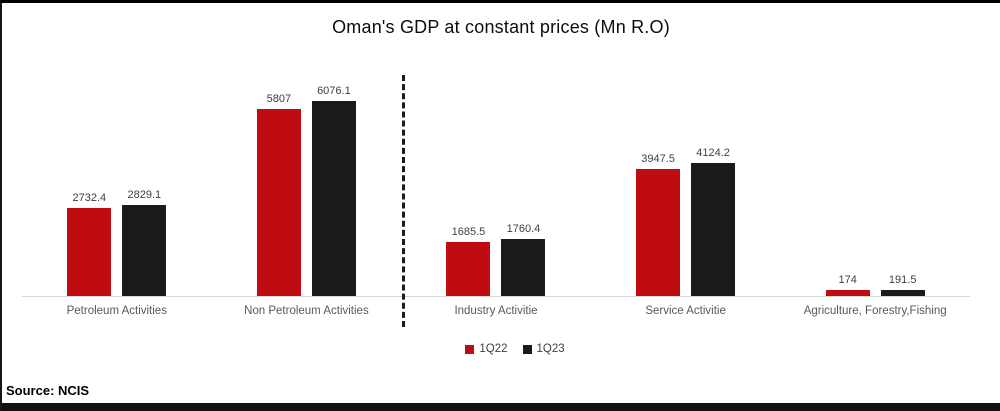  I want to click on bar-wrap: 3947.5, so click(658, 224).